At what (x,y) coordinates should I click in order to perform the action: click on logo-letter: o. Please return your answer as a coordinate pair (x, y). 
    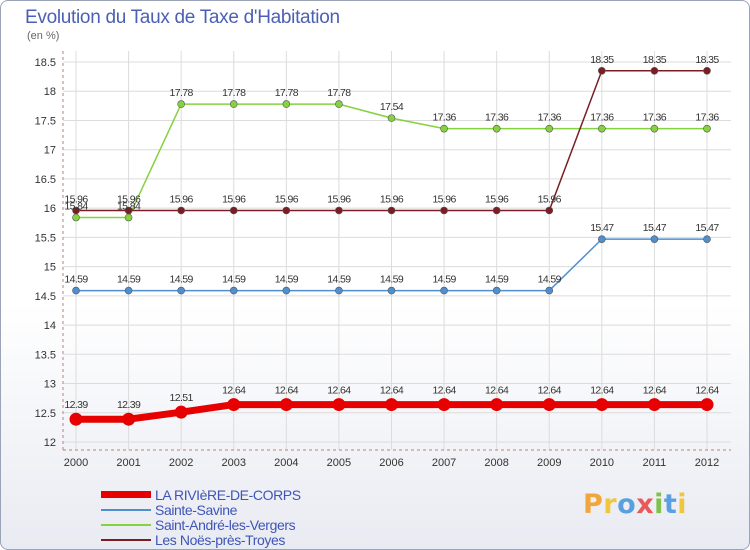
    Looking at the image, I should click on (627, 504).